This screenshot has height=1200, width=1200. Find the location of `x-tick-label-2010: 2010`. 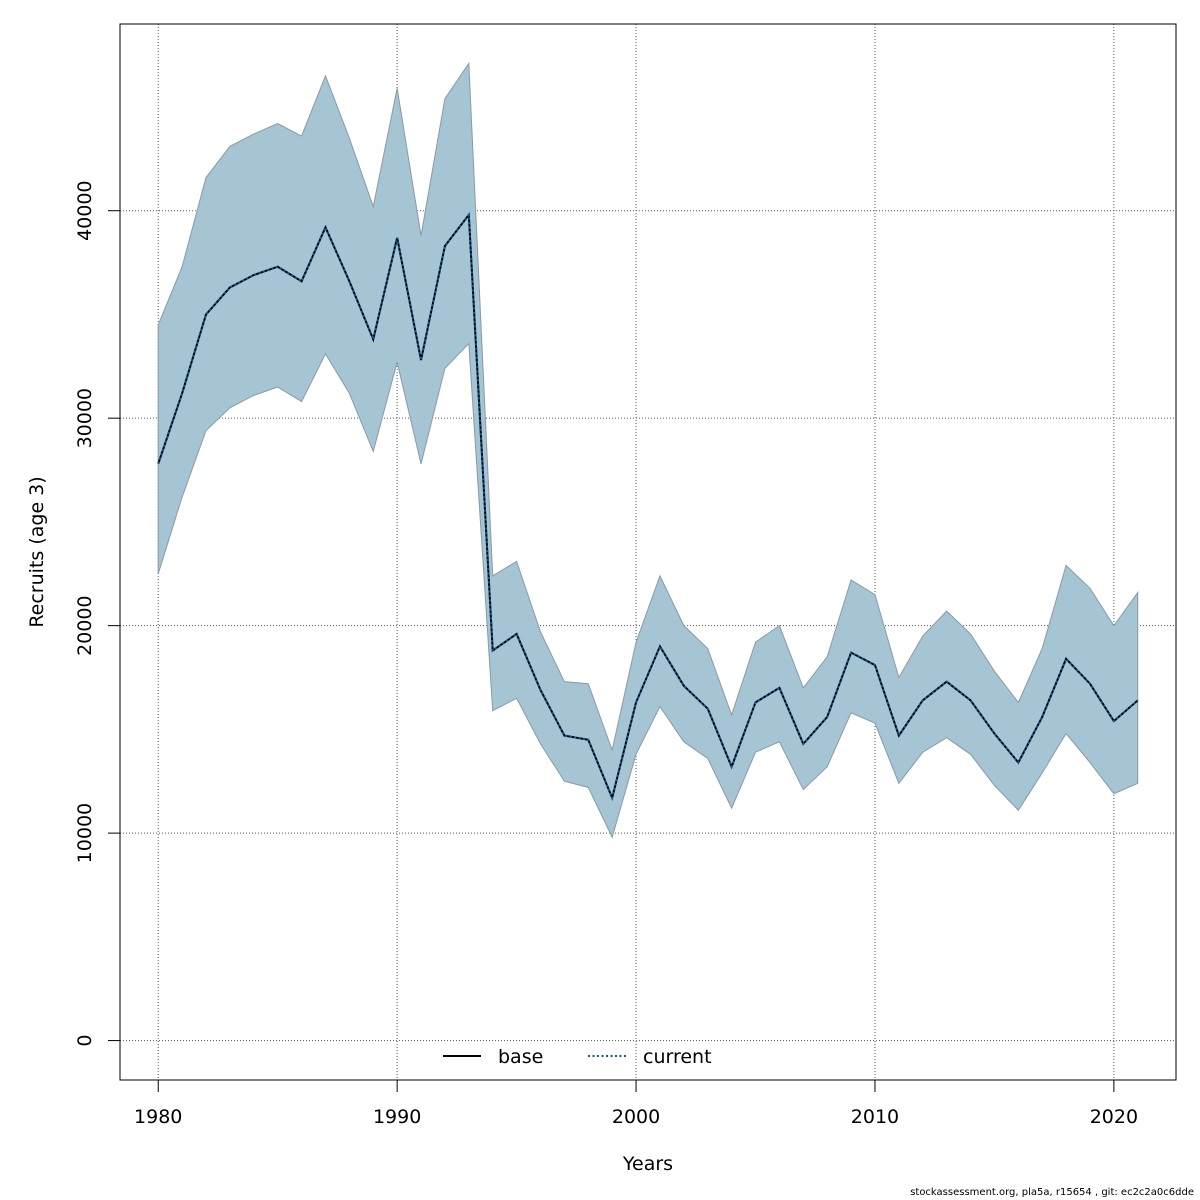

x-tick-label-2010: 2010 is located at coordinates (875, 1117).